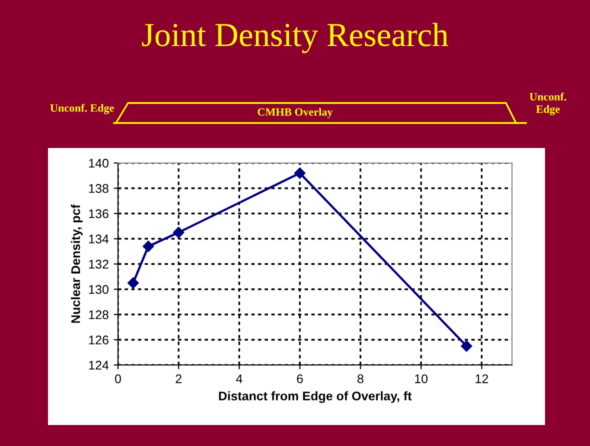 This screenshot has width=590, height=446. Describe the element at coordinates (98, 264) in the screenshot. I see `y-tick-label: 132` at that location.